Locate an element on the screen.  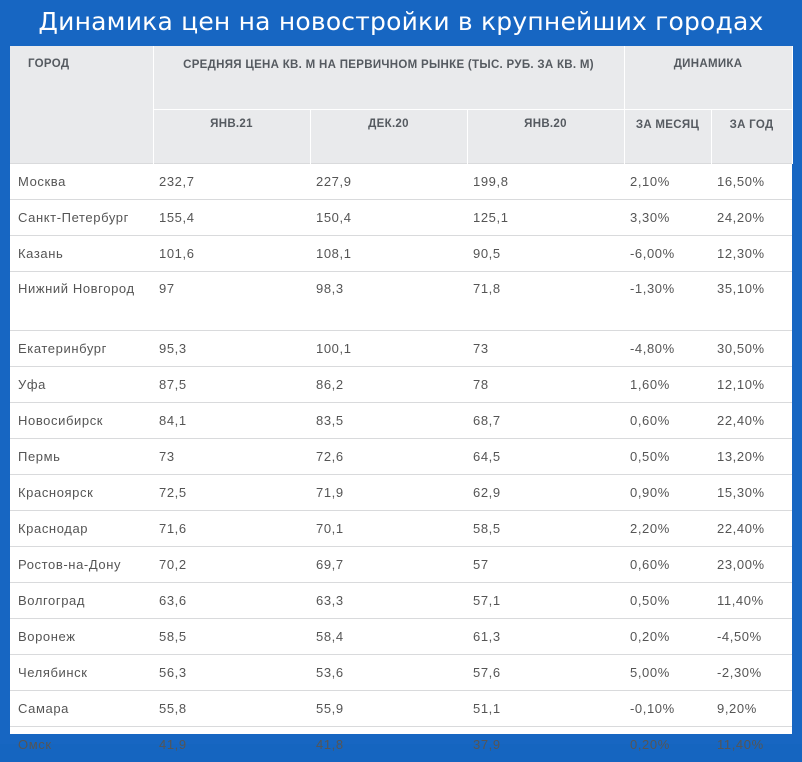
cell-dec20: 70,1 is located at coordinates (388, 529).